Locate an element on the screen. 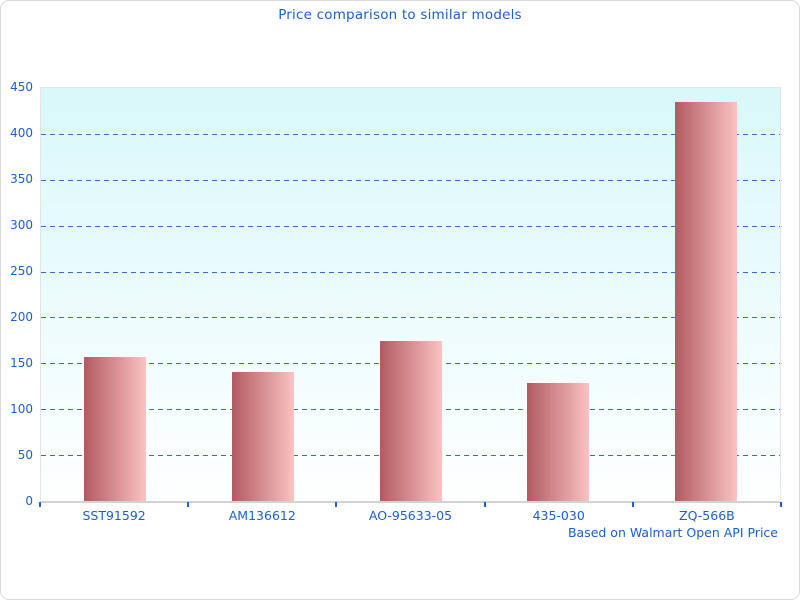  y-tick-label-400: 400 is located at coordinates (21, 133).